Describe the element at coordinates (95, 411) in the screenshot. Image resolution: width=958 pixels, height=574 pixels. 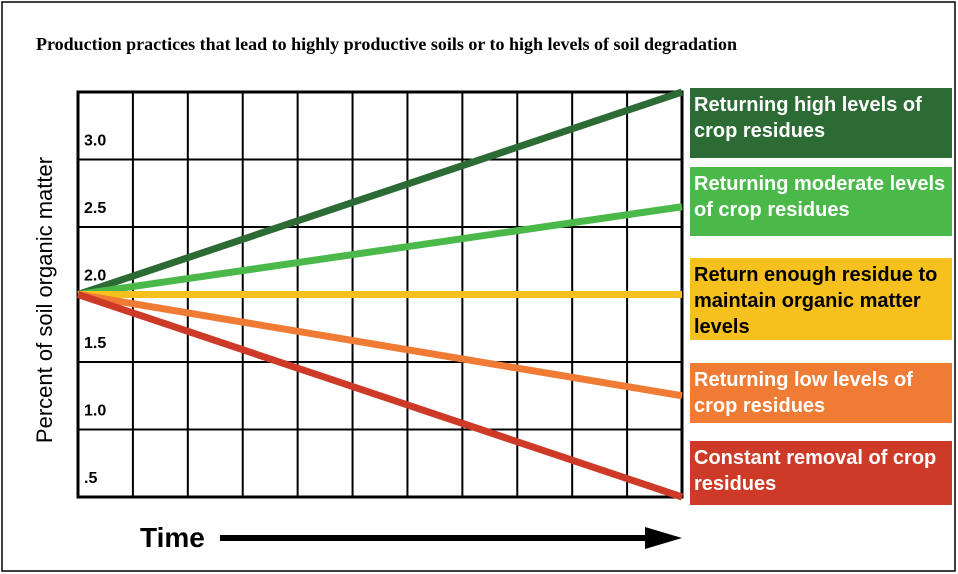
I see `y-tick-label: 1.0` at that location.